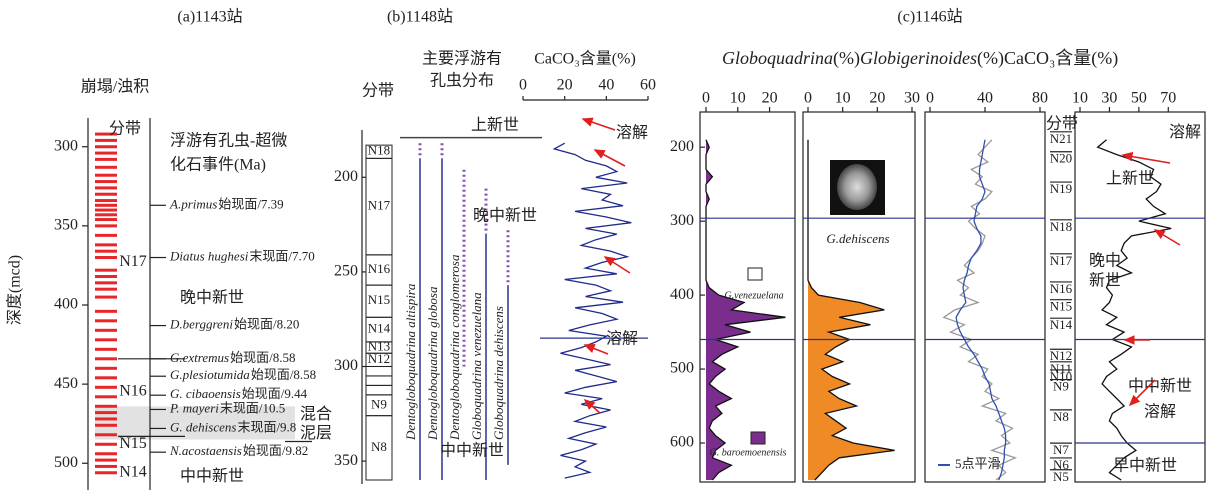 This screenshot has width=1226, height=495. What do you see at coordinates (1168, 98) in the screenshot?
I see `x-tick-label: 70` at bounding box center [1168, 98].